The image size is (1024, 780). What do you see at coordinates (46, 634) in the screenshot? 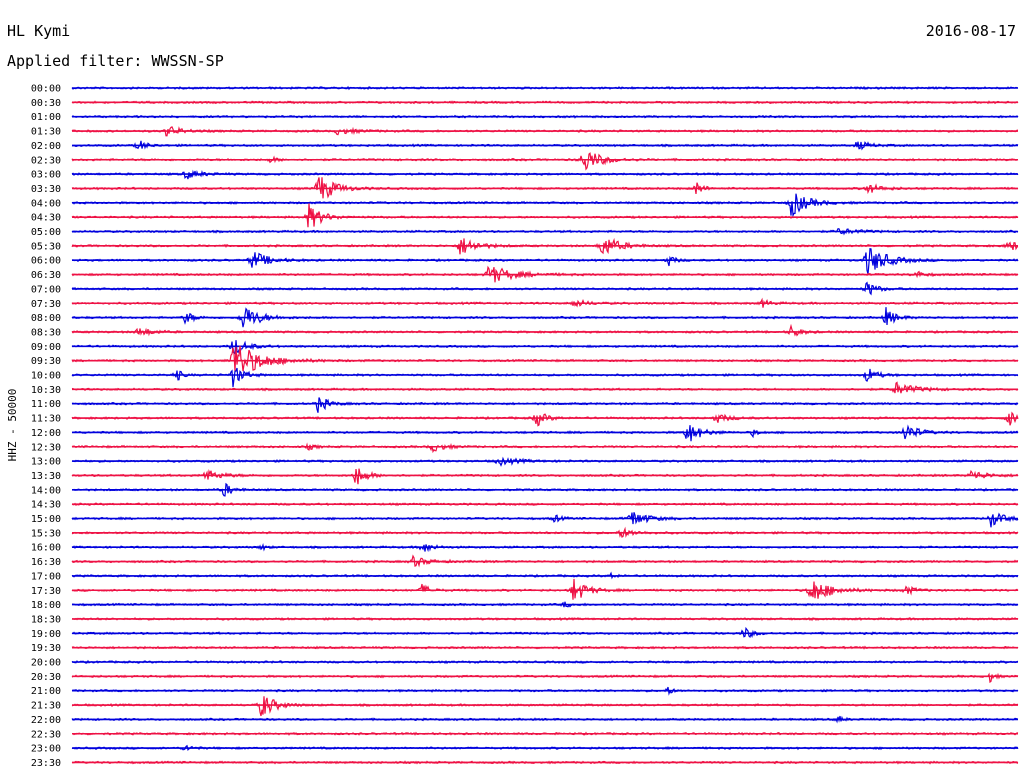
I see `time-label: 19:00` at bounding box center [46, 634].